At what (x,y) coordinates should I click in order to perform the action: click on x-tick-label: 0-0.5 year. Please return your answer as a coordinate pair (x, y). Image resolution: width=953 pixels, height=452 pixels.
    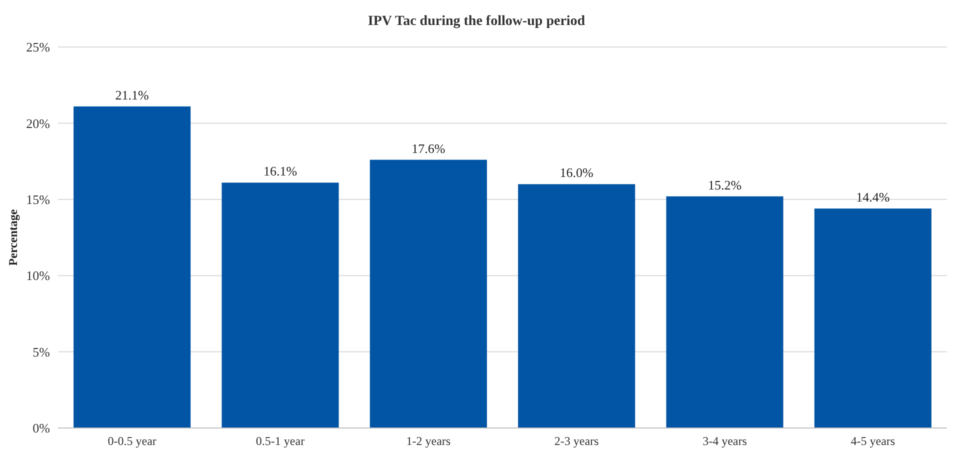
    Looking at the image, I should click on (132, 441).